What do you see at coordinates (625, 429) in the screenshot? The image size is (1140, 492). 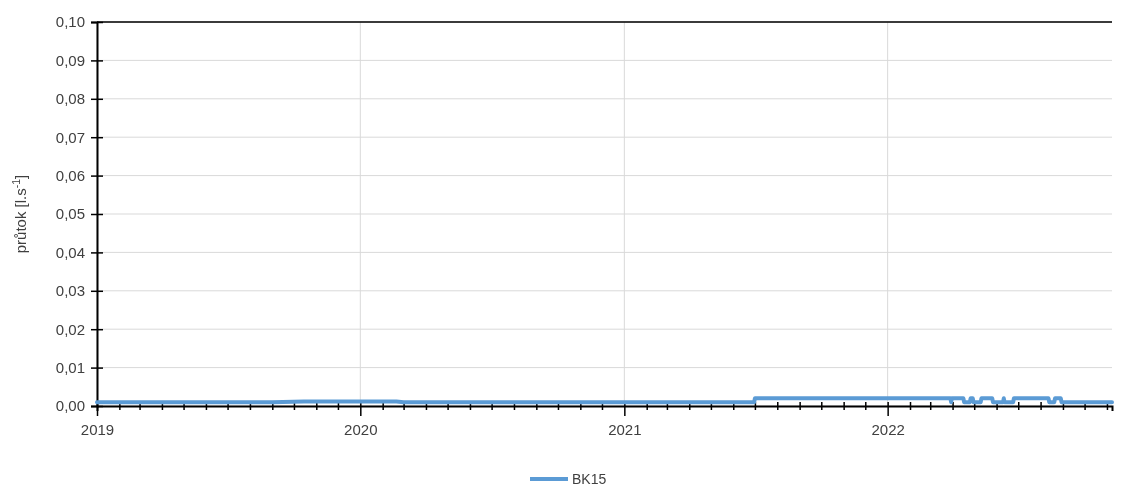 I see `x-tick-label: 2021` at bounding box center [625, 429].